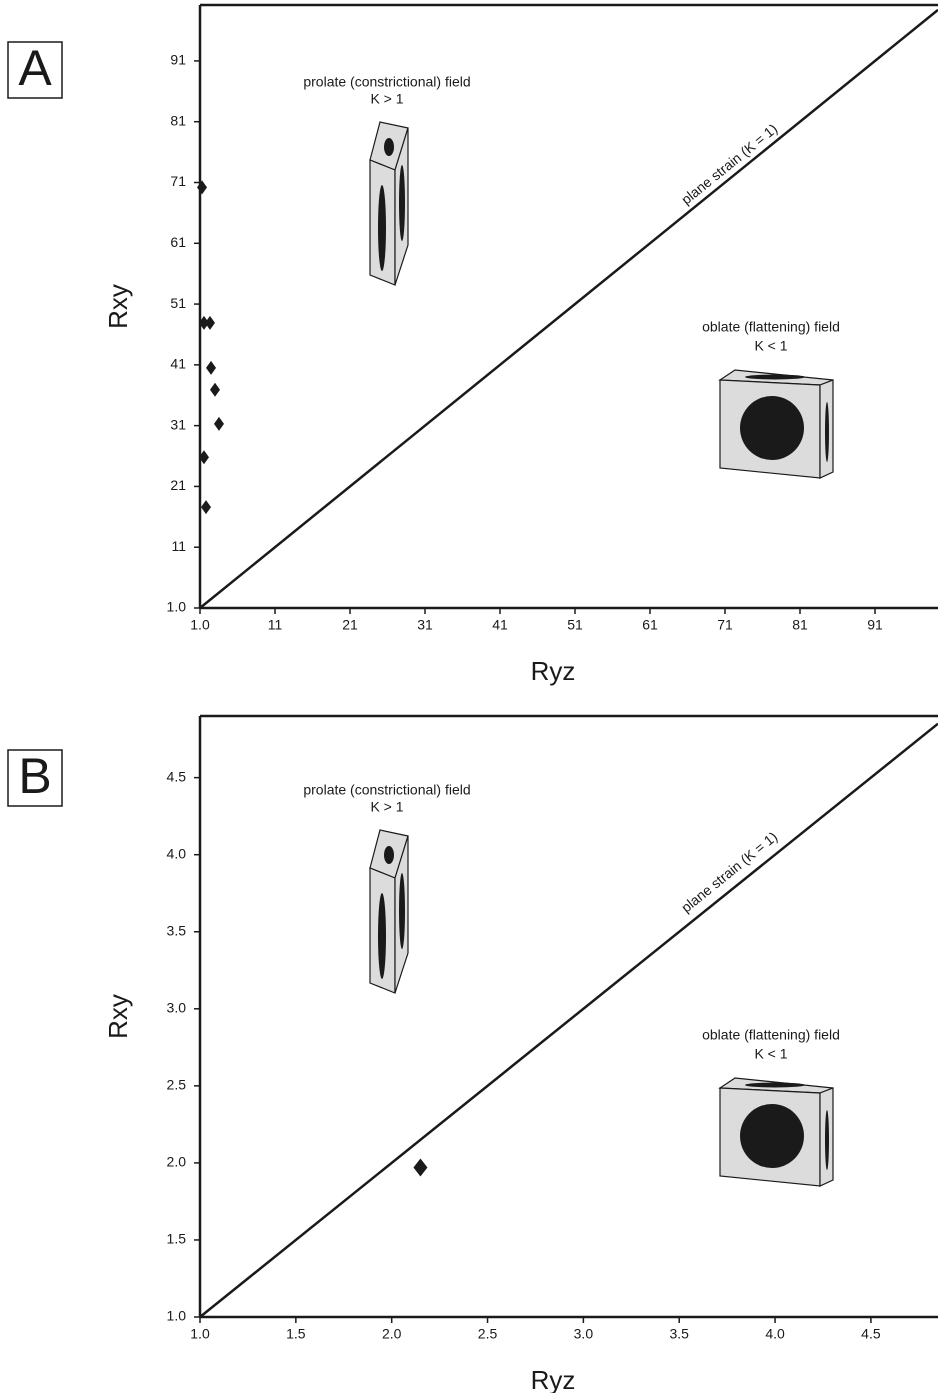 The width and height of the screenshot is (938, 1393). What do you see at coordinates (871, 1334) in the screenshot?
I see `x-tick-label: 4.5` at bounding box center [871, 1334].